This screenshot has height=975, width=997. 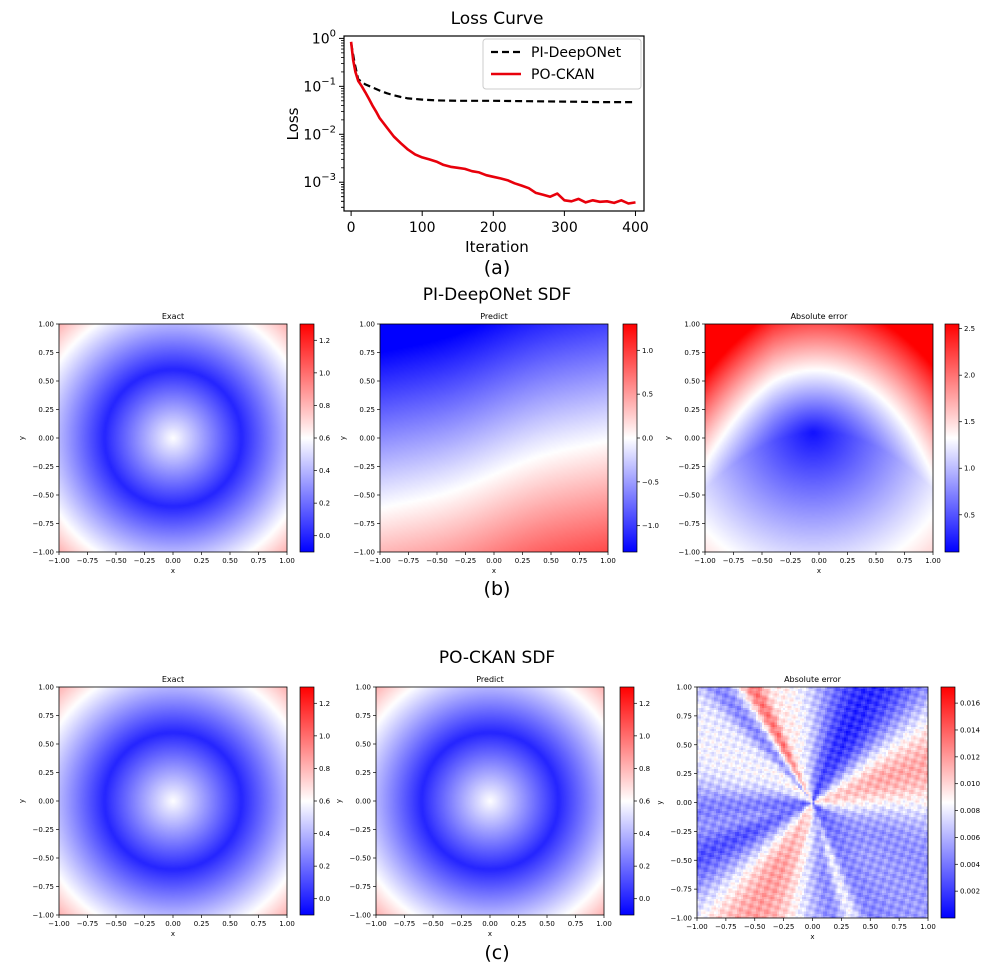 What do you see at coordinates (325, 834) in the screenshot?
I see `colorbar-tick-label: 0.4` at bounding box center [325, 834].